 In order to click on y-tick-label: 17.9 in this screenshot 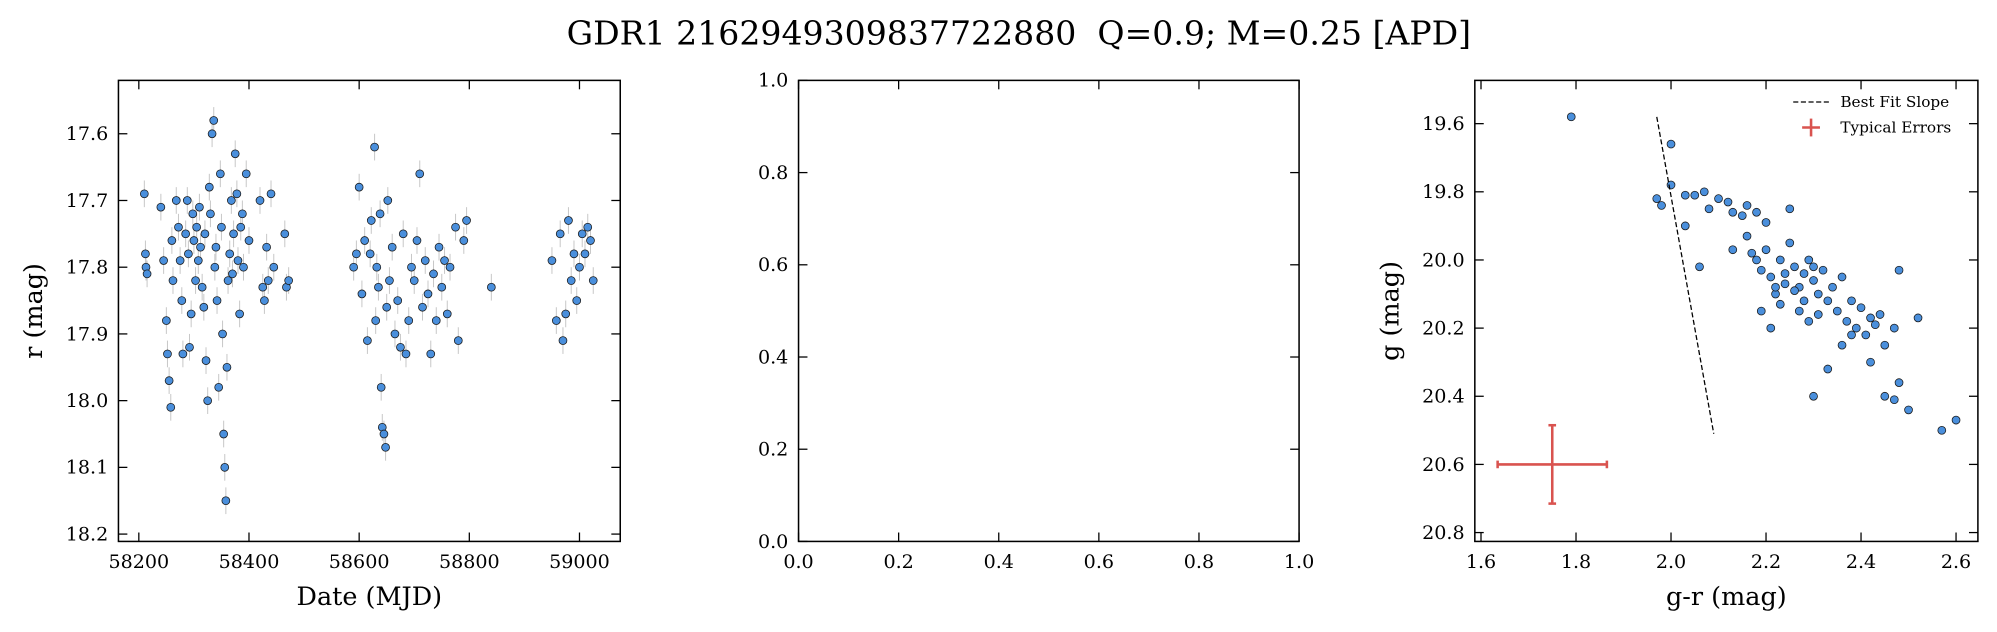, I will do `click(87, 333)`.